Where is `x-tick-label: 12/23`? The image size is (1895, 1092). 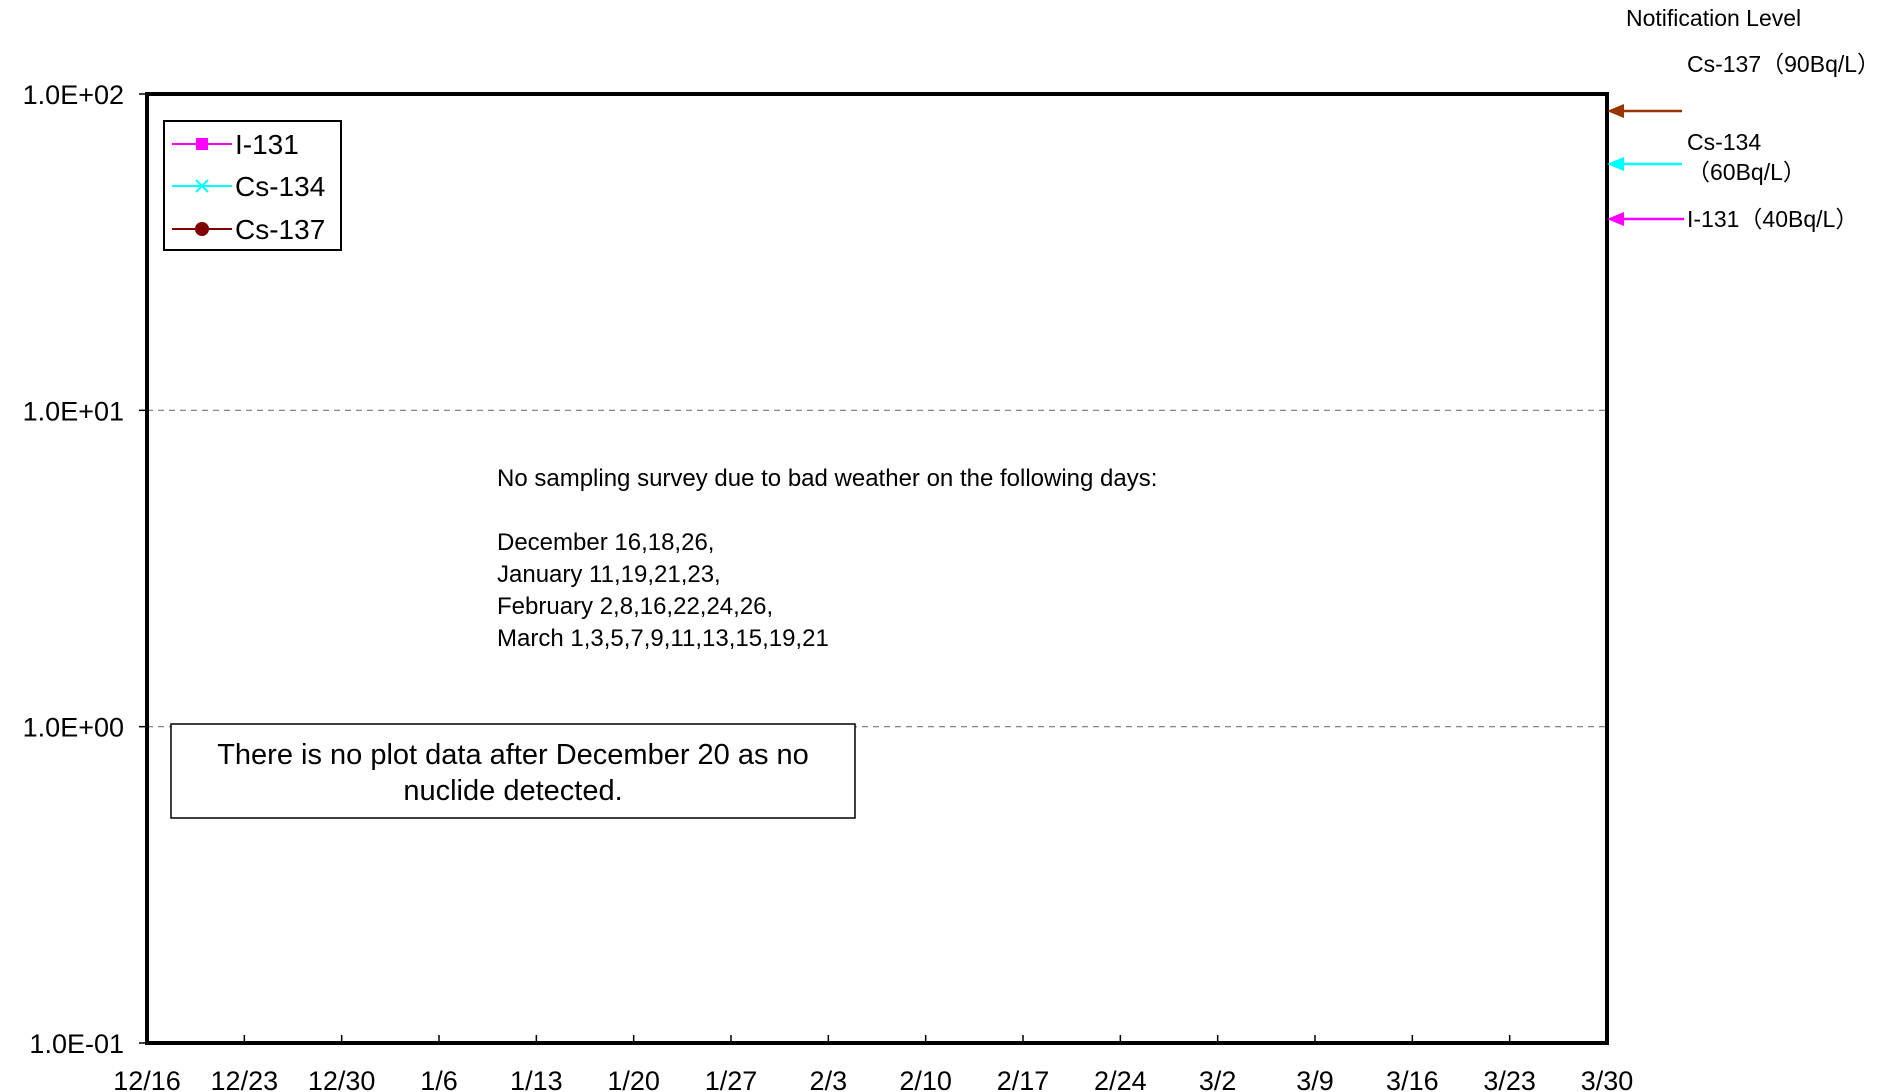 x-tick-label: 12/23 is located at coordinates (245, 1079).